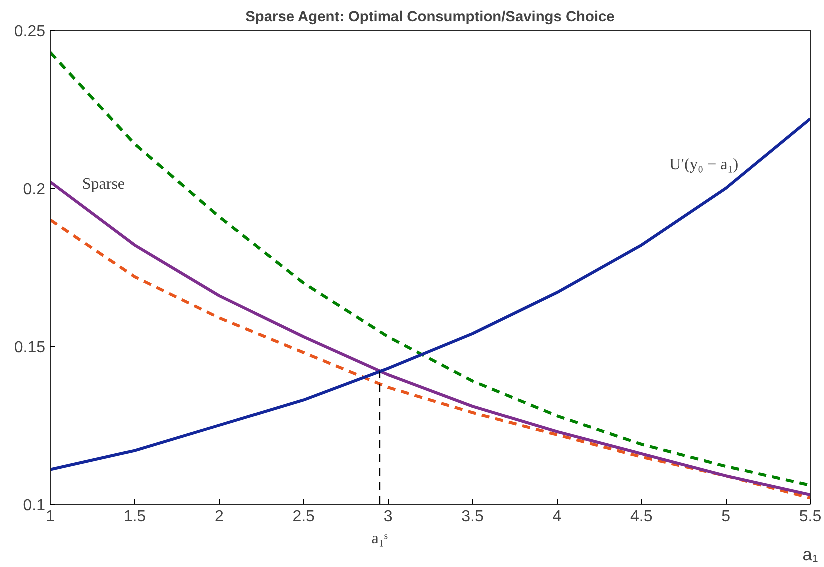  Describe the element at coordinates (30, 348) in the screenshot. I see `y-tick-label: 0.15` at that location.